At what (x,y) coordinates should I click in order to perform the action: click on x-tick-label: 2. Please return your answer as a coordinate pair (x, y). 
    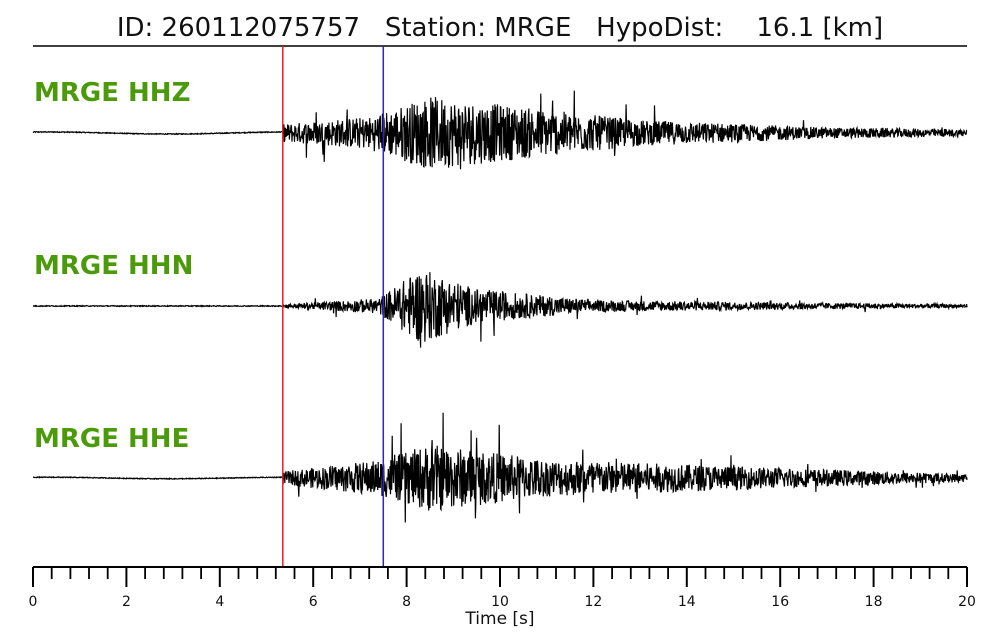
    Looking at the image, I should click on (126, 602).